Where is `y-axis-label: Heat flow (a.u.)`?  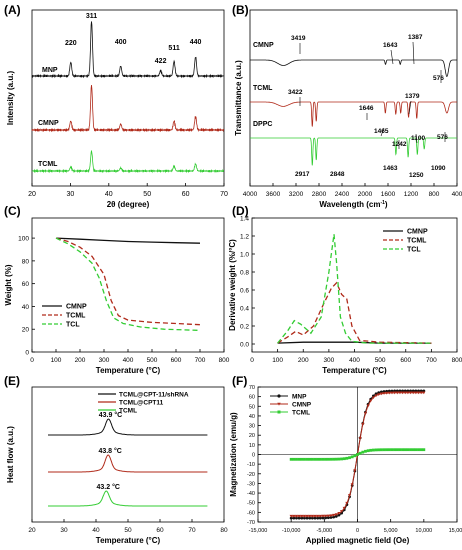
y-axis-label: Heat flow (a.u.) is located at coordinates (10, 454).